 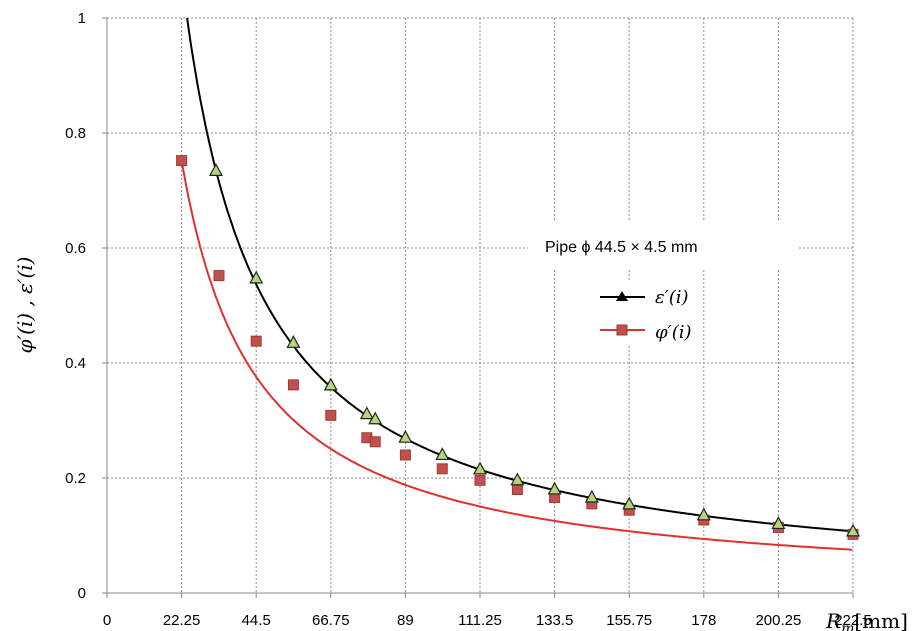 I want to click on y-tick-label: 1, so click(x=82, y=18).